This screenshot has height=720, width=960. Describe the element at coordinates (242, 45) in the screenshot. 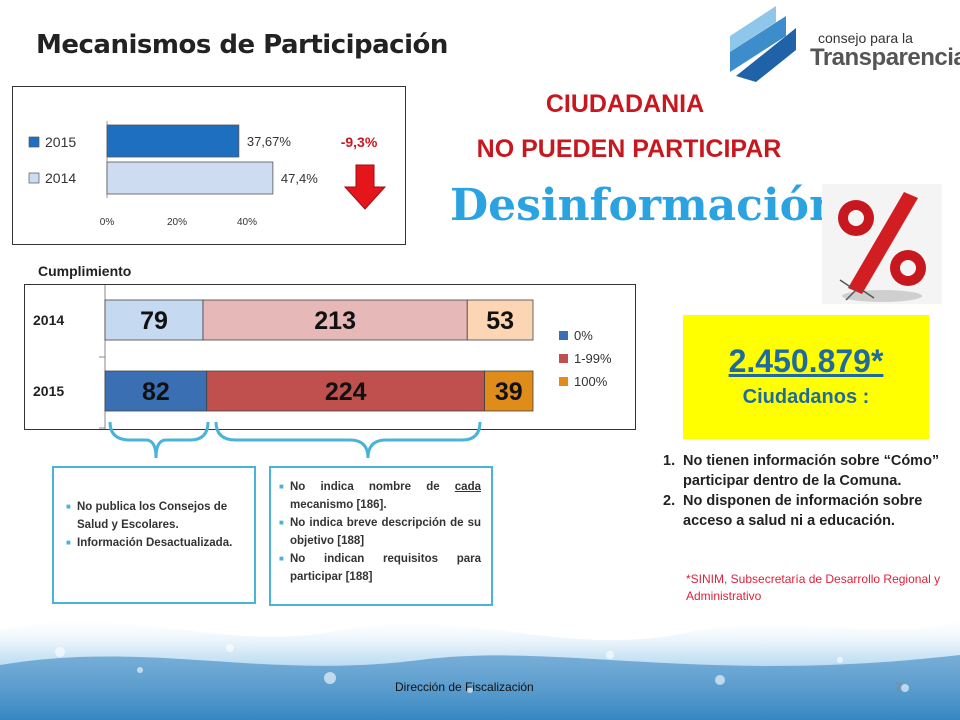

I see `slide-title: Mecanismos de Participación` at that location.